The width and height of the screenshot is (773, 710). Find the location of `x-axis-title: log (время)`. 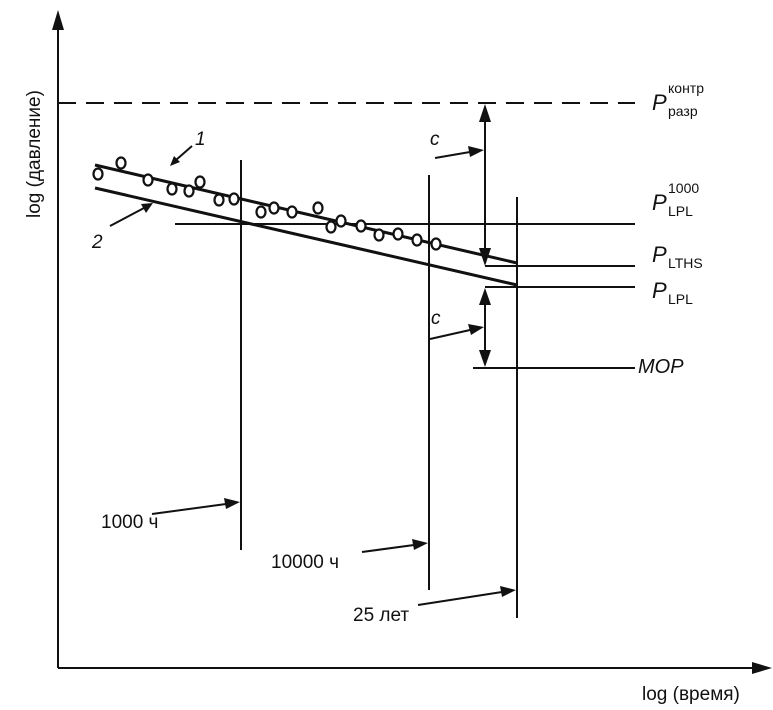

x-axis-title: log (время) is located at coordinates (691, 694).